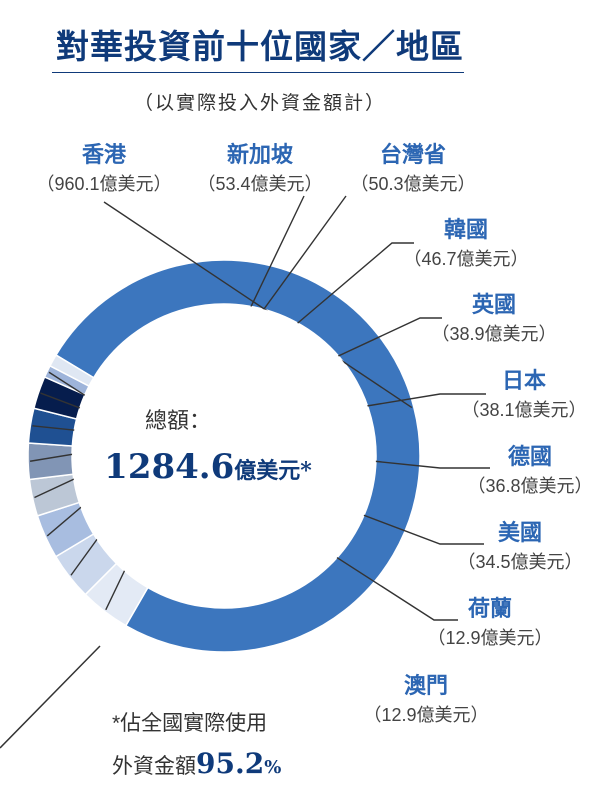 The width and height of the screenshot is (616, 800). What do you see at coordinates (190, 723) in the screenshot?
I see `footnote-line1: *佔全國實際使用` at bounding box center [190, 723].